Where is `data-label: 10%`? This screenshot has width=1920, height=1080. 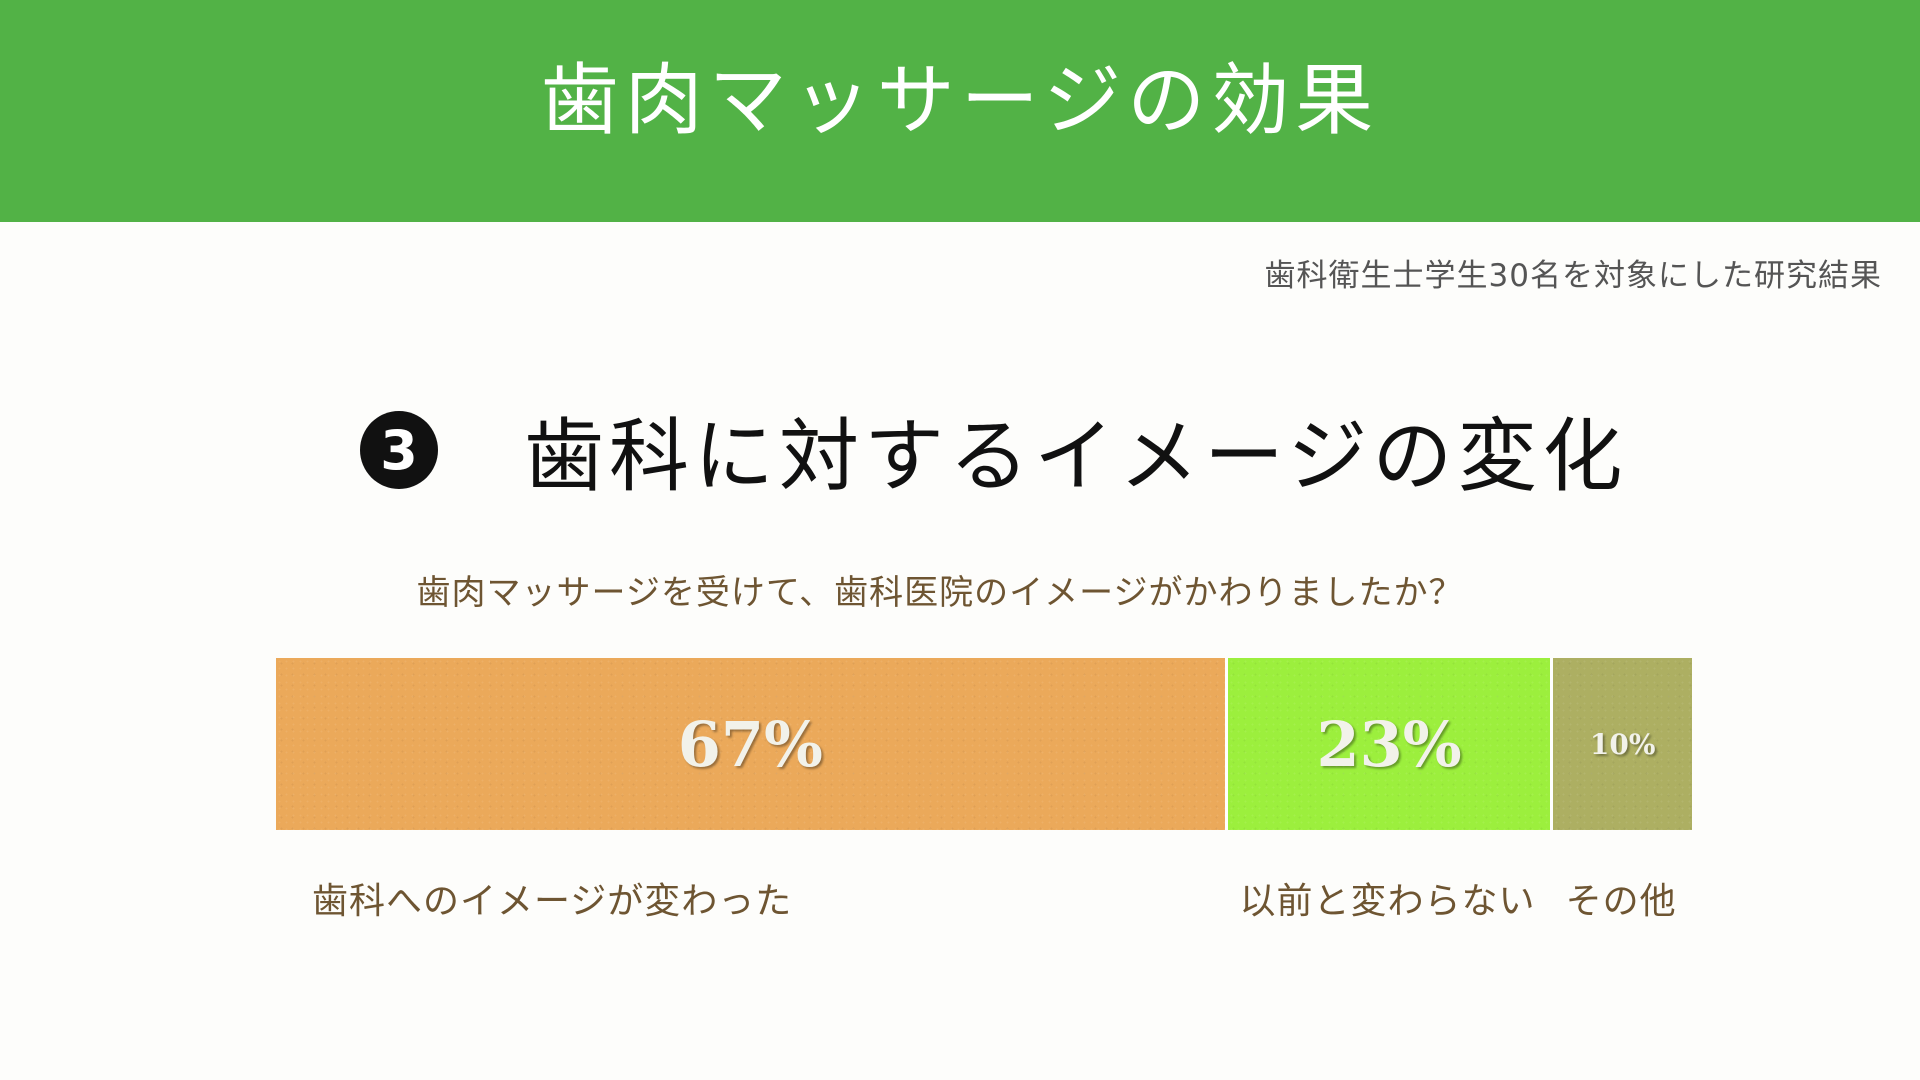
data-label: 10% is located at coordinates (1622, 744).